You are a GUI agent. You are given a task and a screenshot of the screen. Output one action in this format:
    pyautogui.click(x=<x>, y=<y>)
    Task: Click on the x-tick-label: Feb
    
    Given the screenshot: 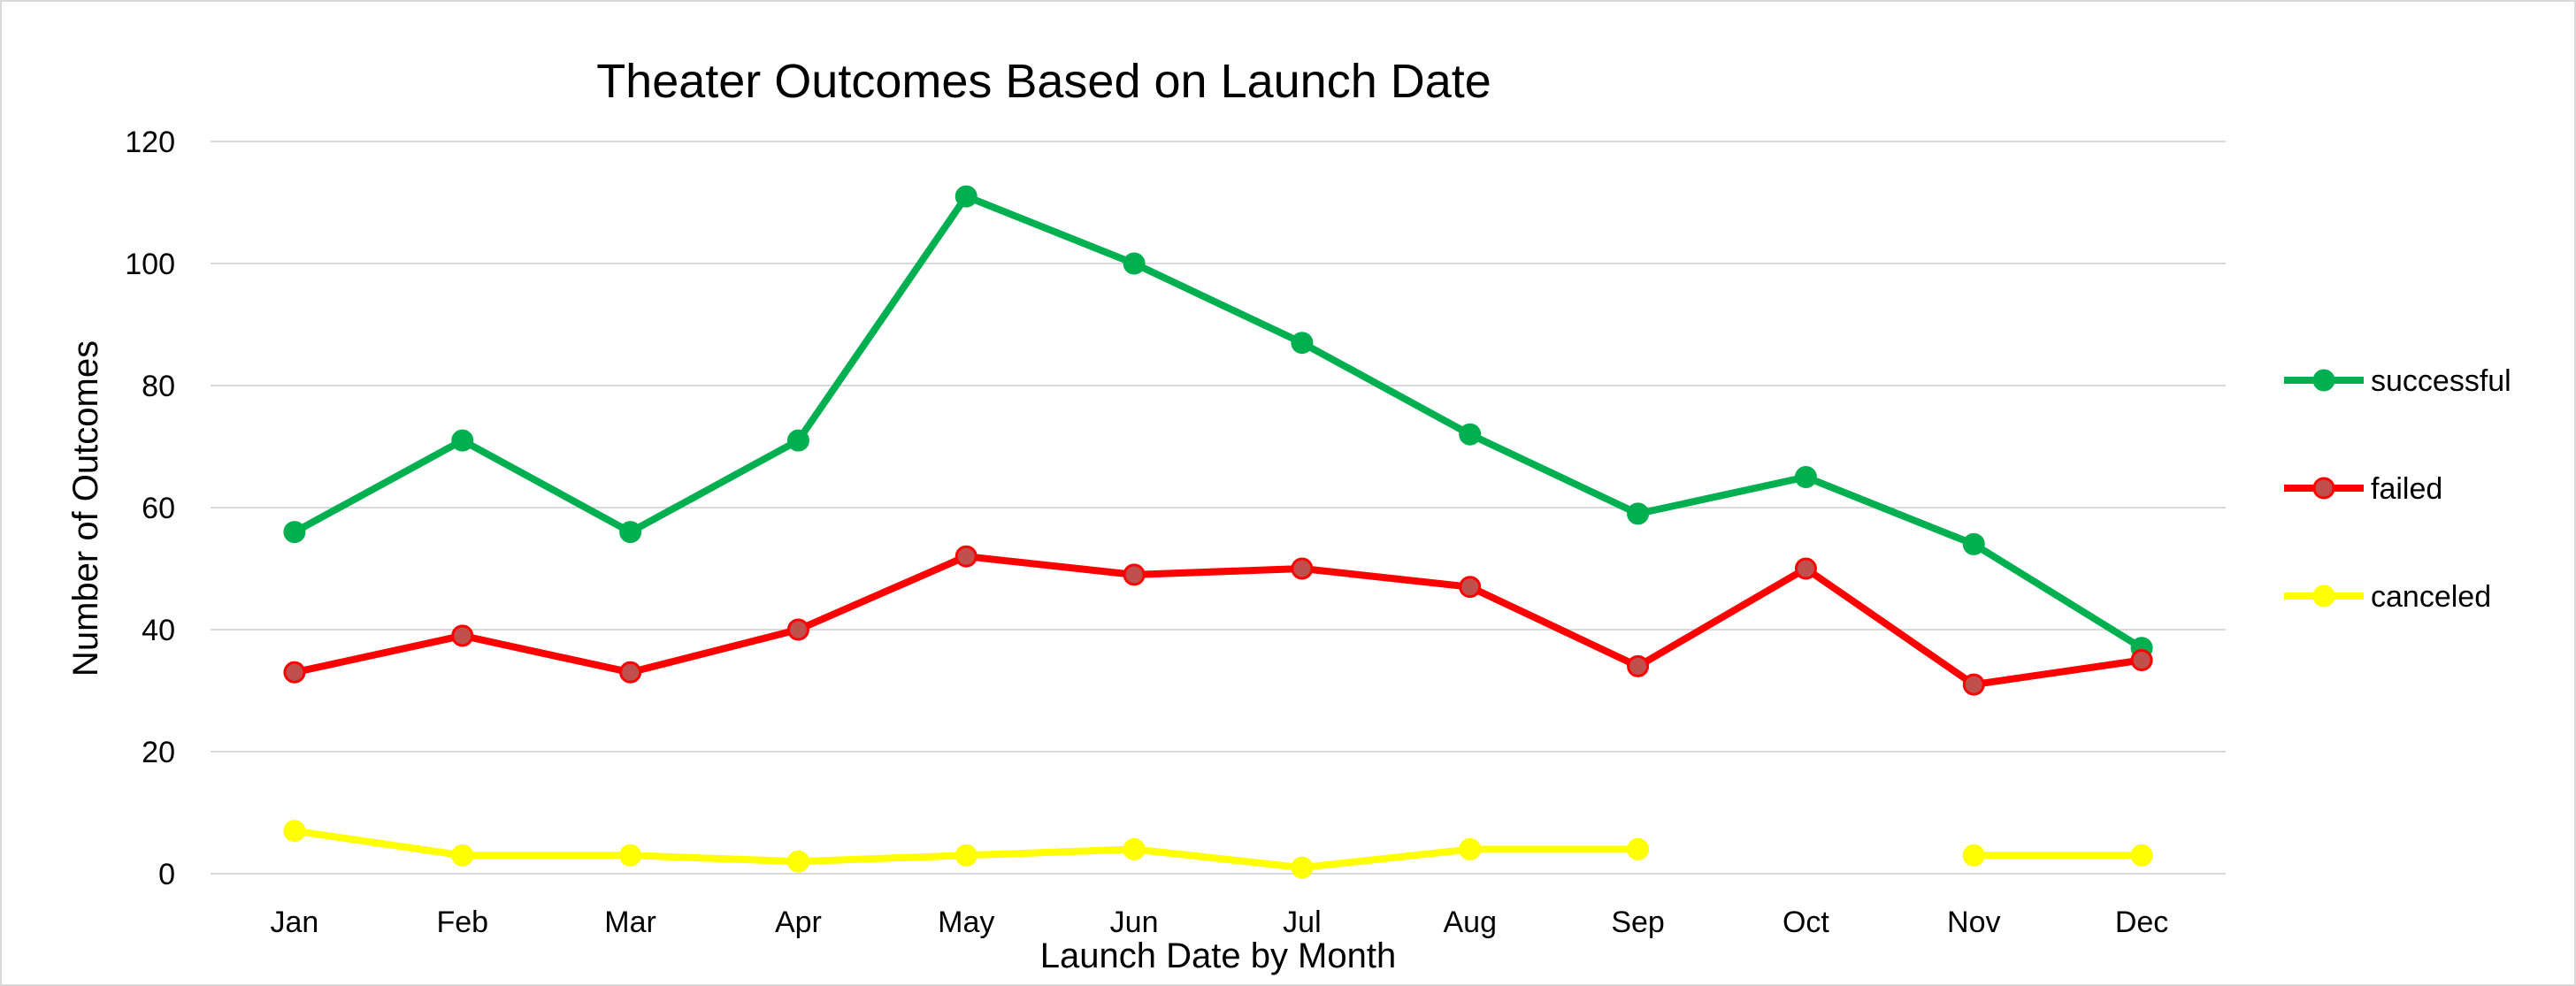 What is the action you would take?
    pyautogui.click(x=462, y=922)
    